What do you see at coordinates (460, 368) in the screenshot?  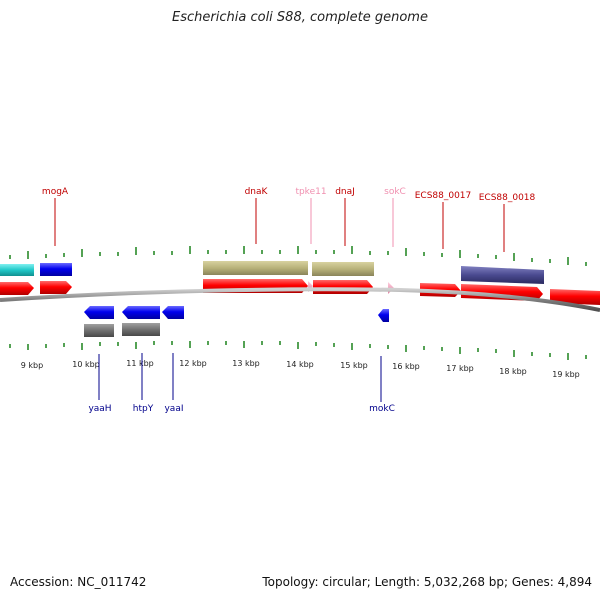 I see `scale-label: 17 kbp` at bounding box center [460, 368].